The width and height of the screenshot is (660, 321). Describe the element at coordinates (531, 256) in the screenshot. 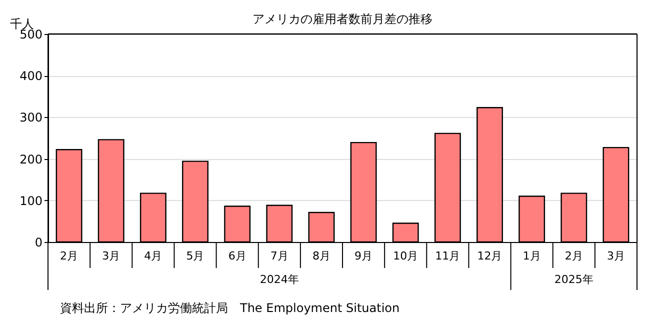

I see `x-tick-label: 1月` at that location.